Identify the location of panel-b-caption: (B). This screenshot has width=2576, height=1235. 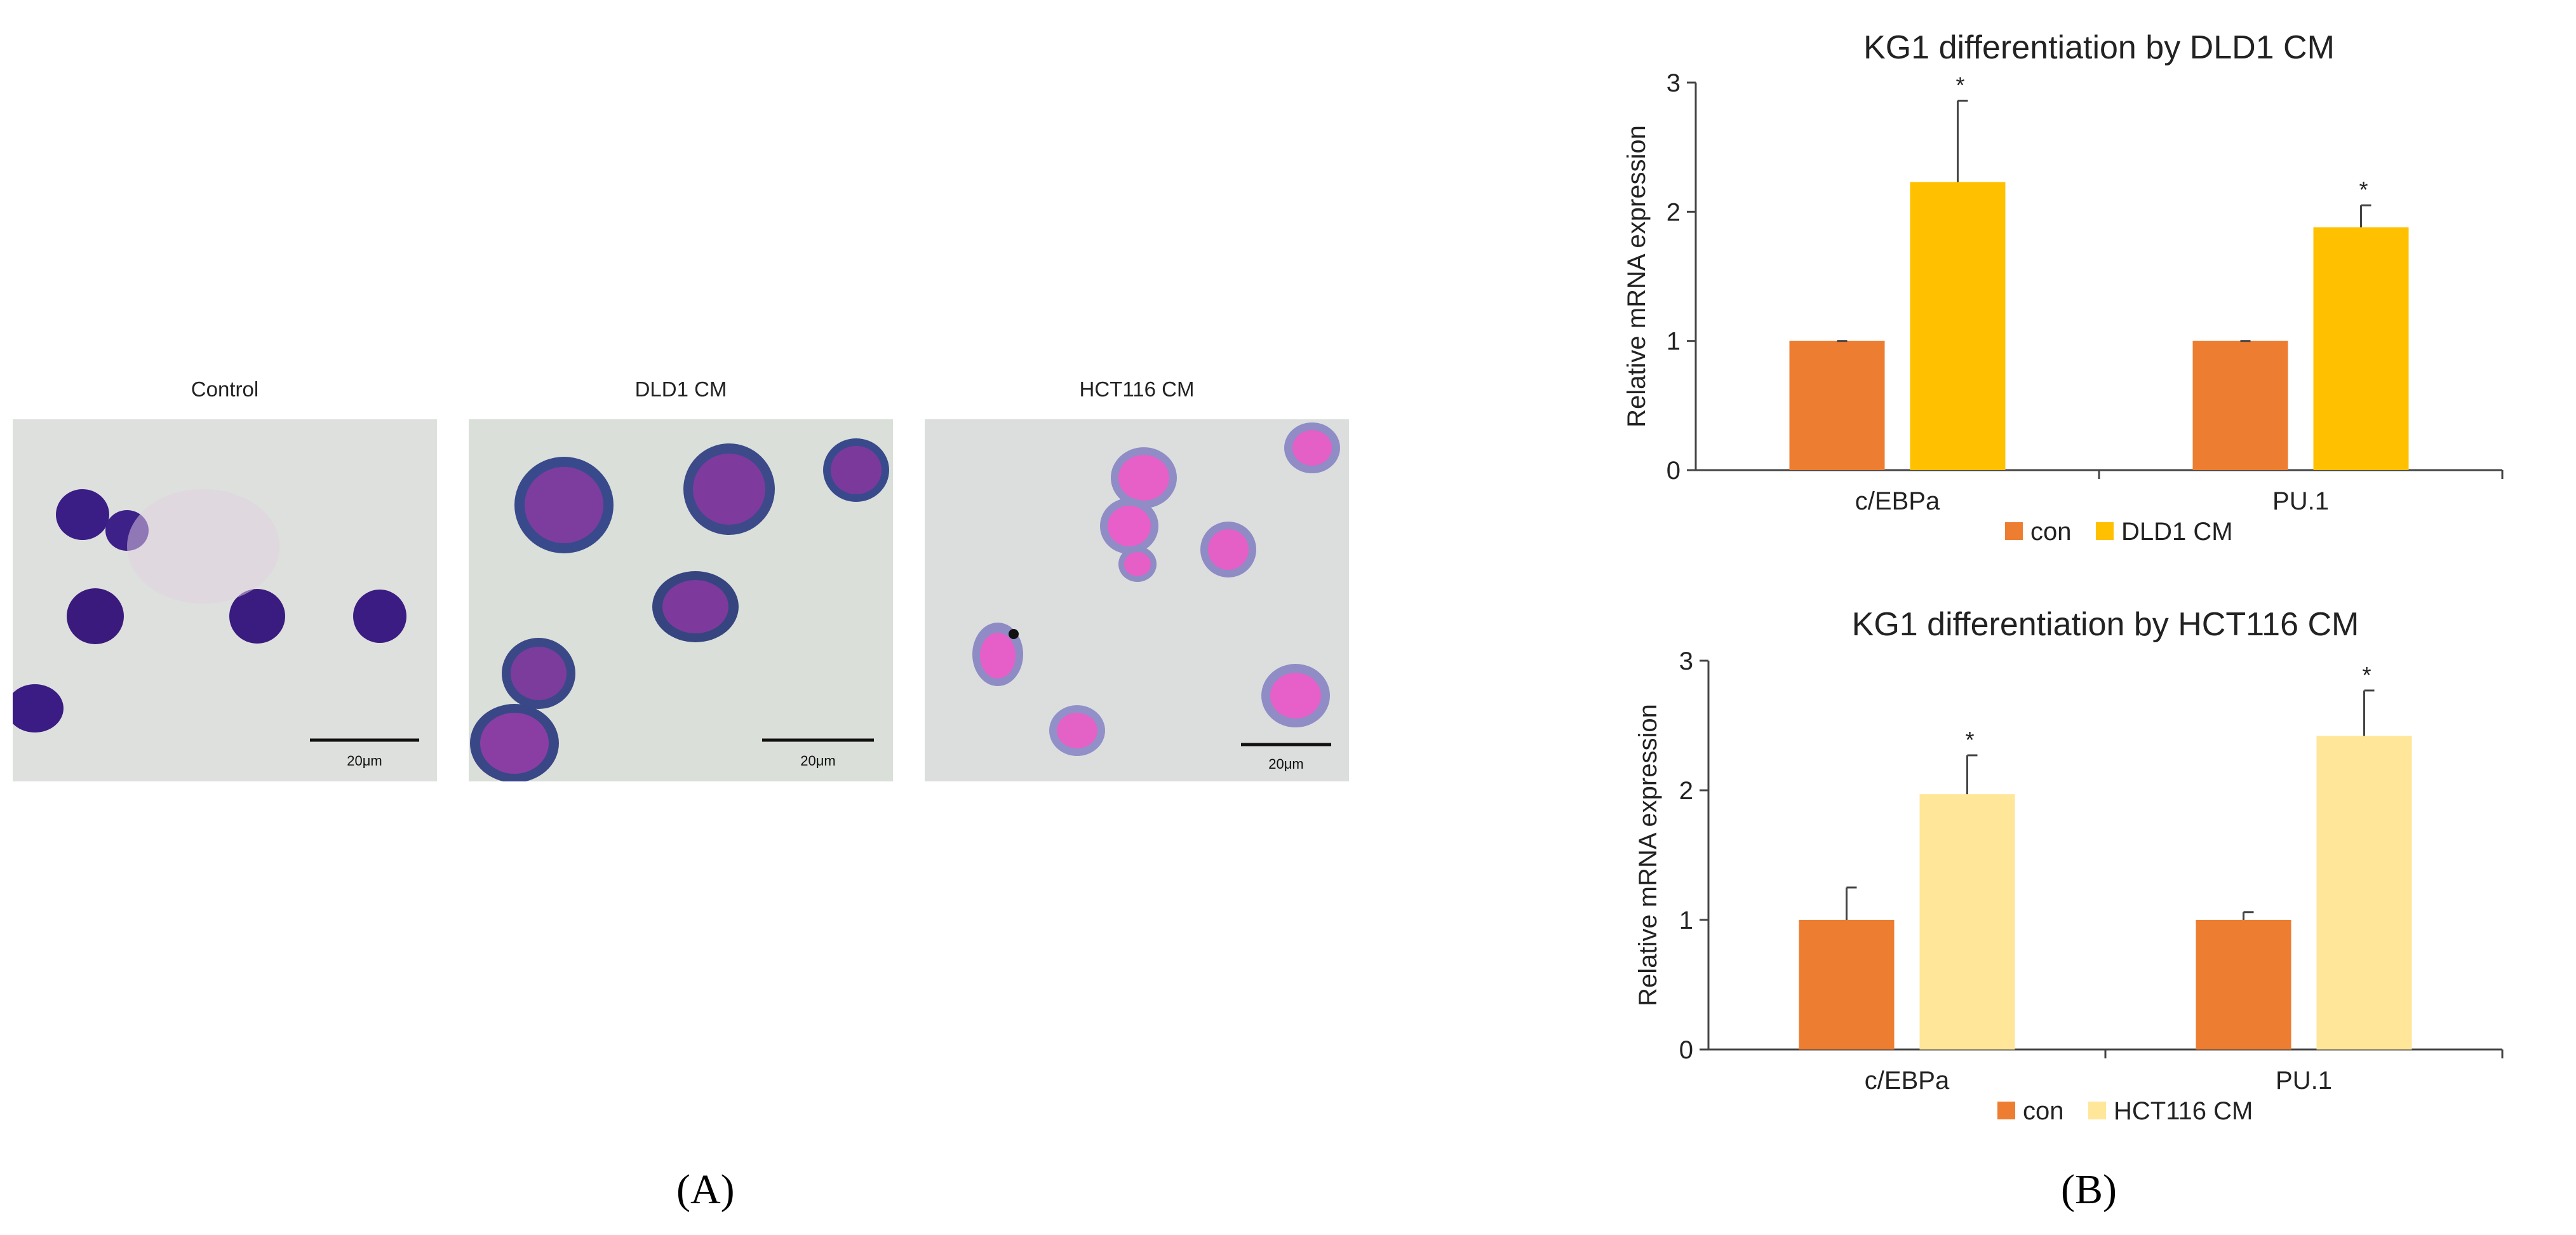
(2089, 1190).